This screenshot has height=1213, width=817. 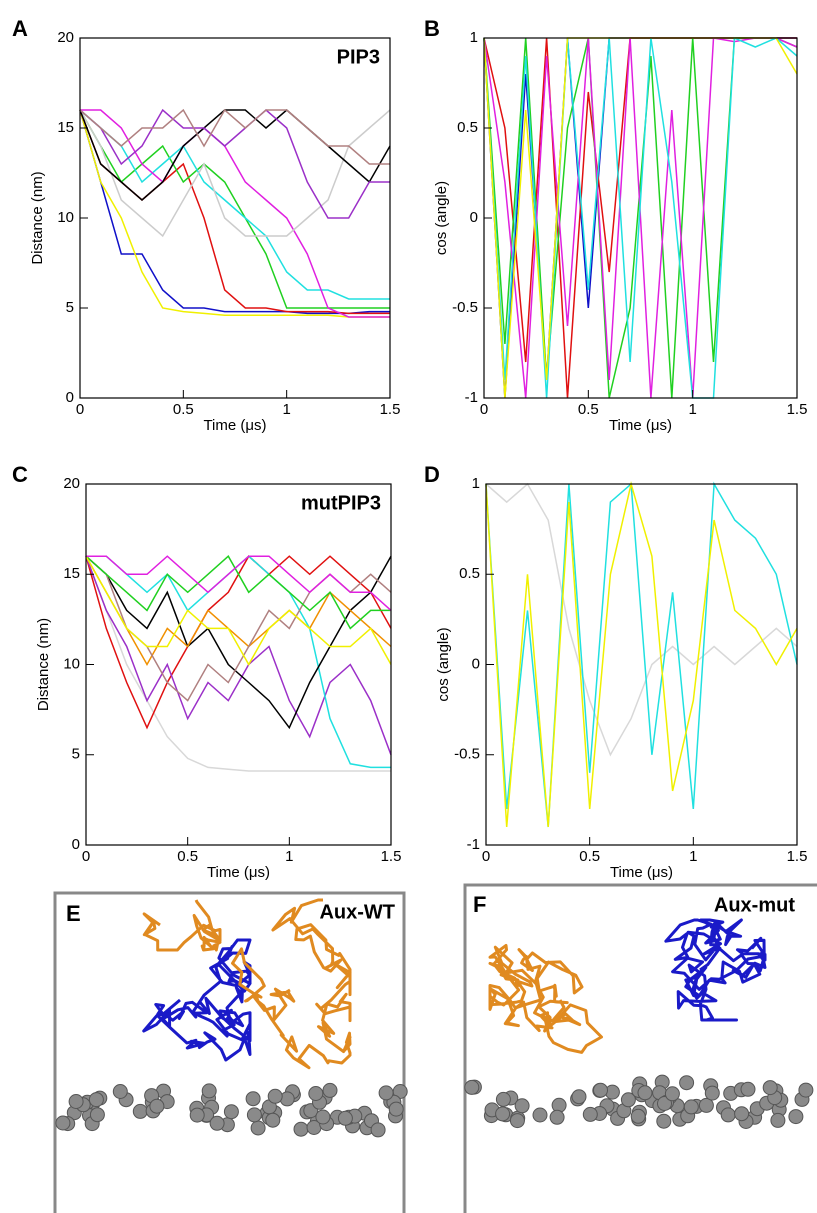 I want to click on plot-area, so click(x=641, y=664).